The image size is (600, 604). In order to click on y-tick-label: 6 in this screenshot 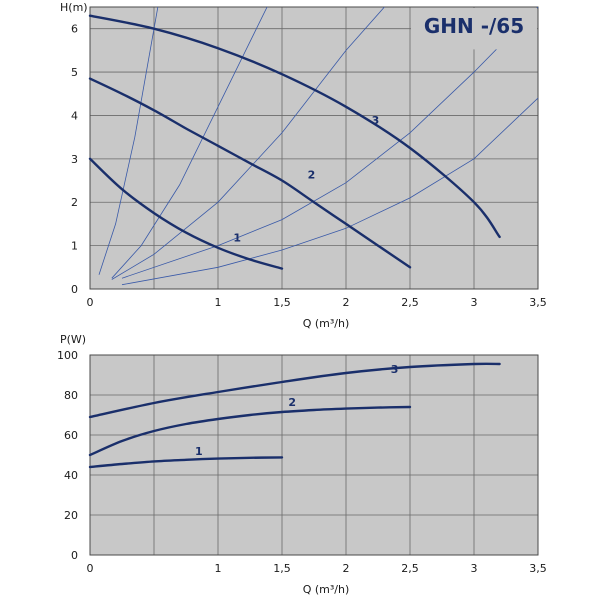, I will do `click(74, 29)`.